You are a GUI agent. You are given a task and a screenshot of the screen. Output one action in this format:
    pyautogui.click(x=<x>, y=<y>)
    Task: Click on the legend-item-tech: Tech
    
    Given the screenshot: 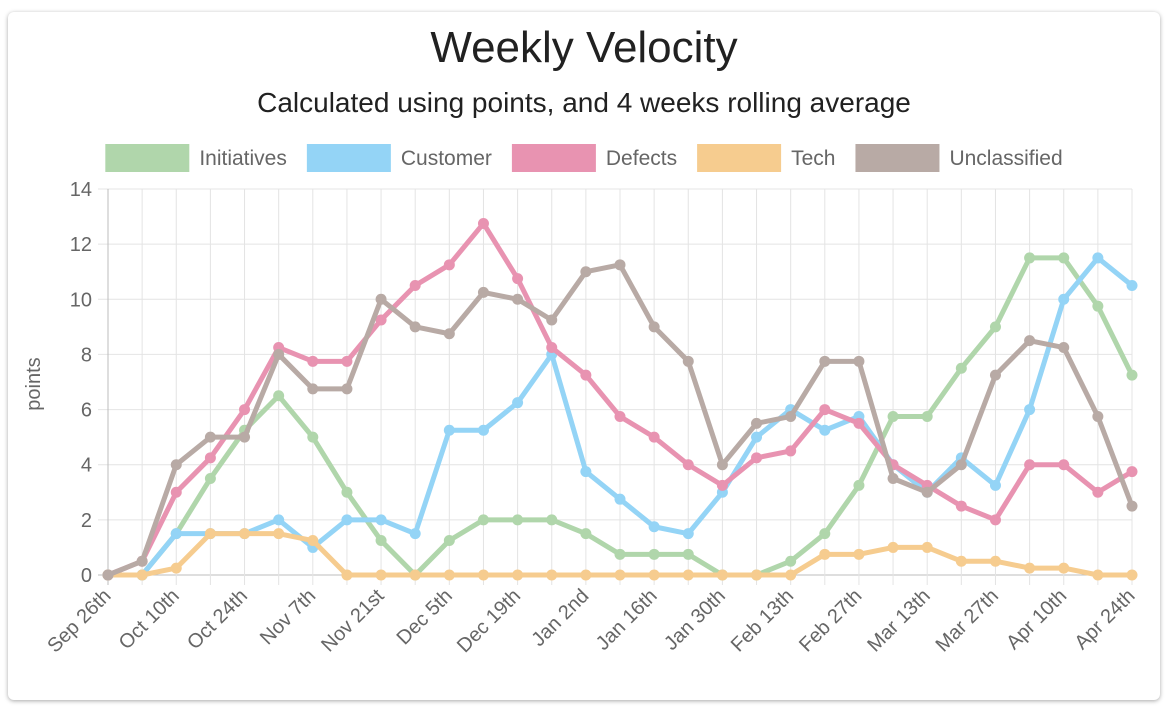 What is the action you would take?
    pyautogui.click(x=766, y=158)
    